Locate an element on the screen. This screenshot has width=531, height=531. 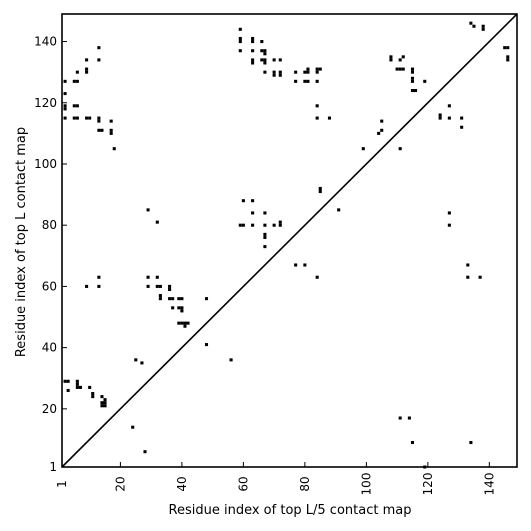
x-axis-label: Residue index of top L/5 contact map is located at coordinates (290, 510).